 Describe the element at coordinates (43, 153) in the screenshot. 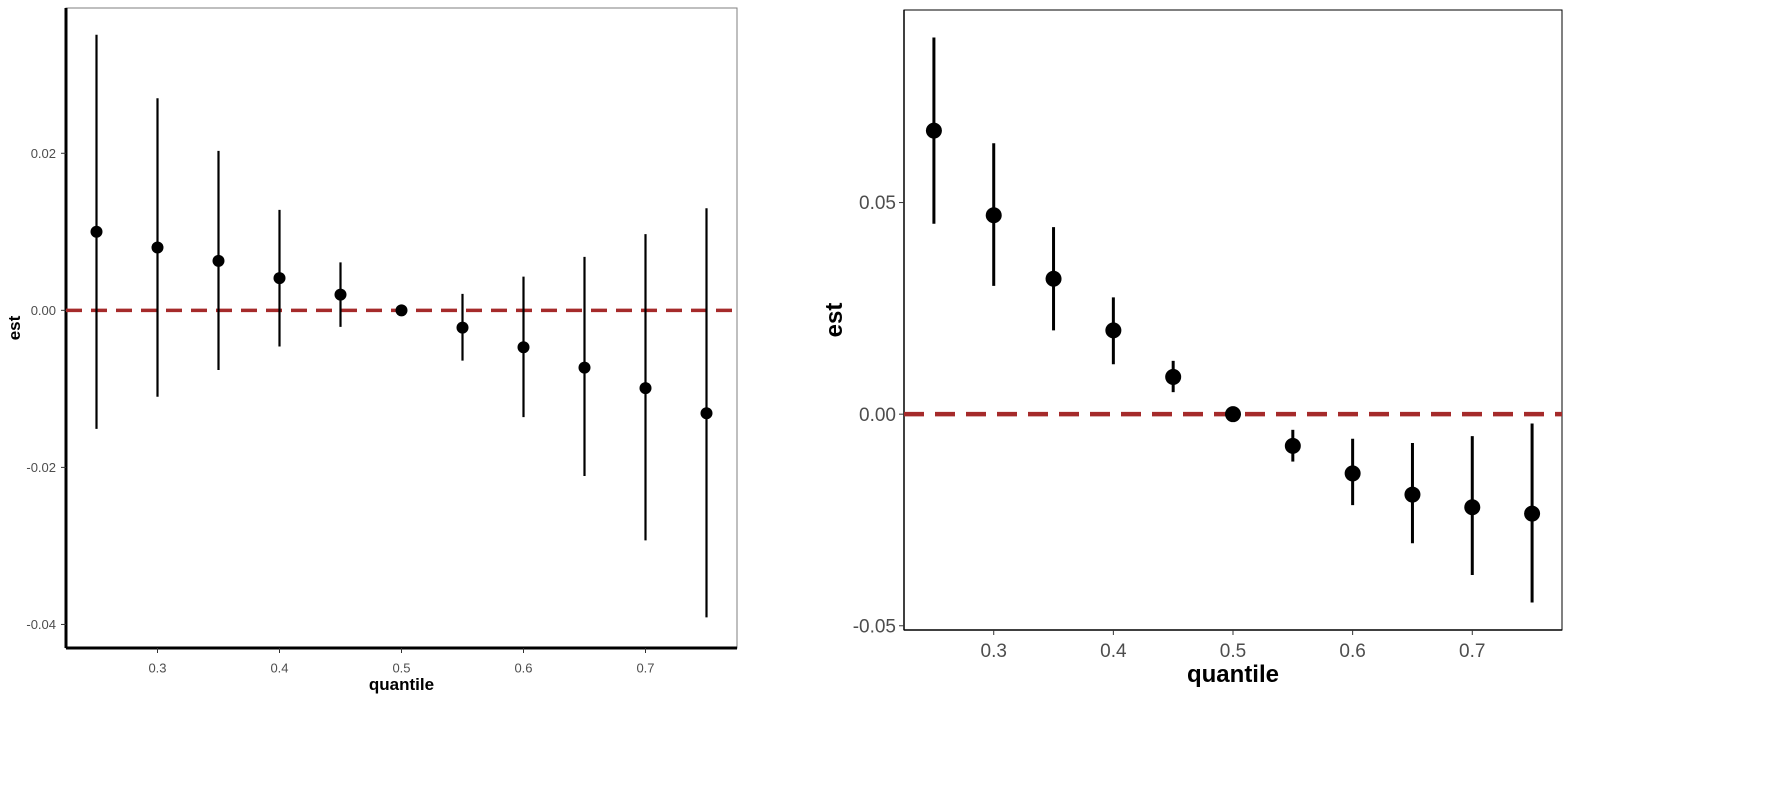

I see `y-tick-label: 0.02` at that location.